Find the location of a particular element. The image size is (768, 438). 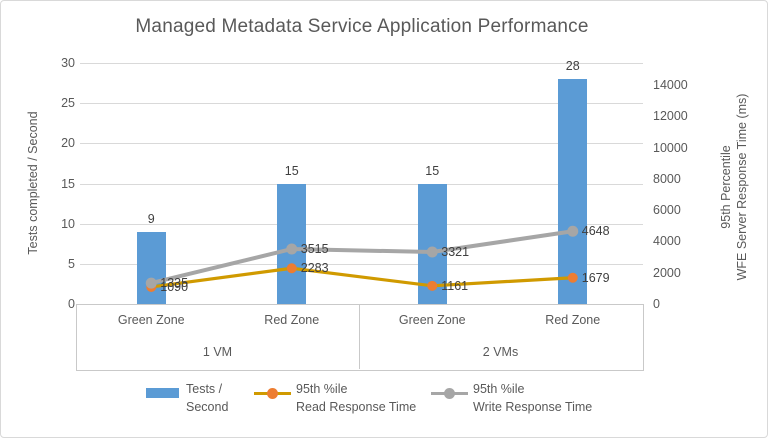

left-axis-tick-label: 0 is located at coordinates (71, 304).